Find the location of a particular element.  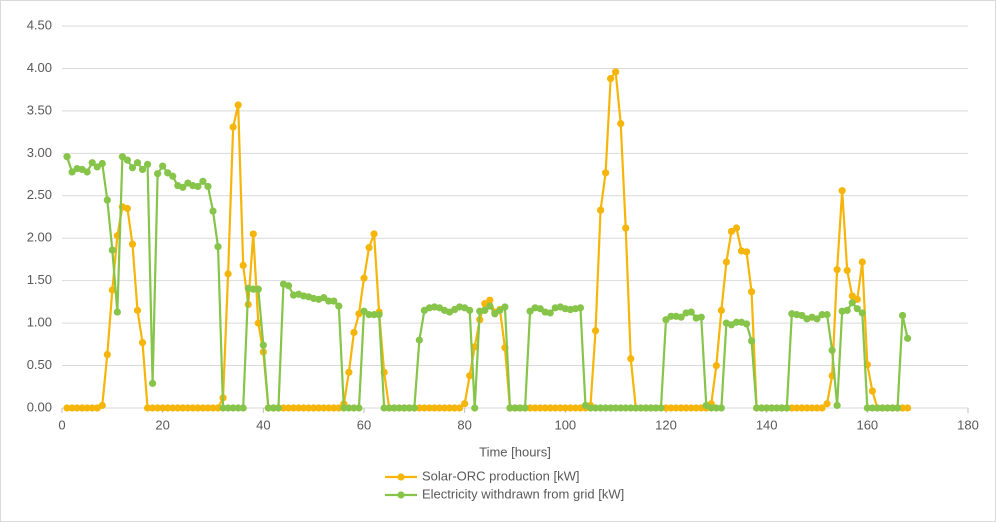

x-tick-label: 180 is located at coordinates (968, 424).